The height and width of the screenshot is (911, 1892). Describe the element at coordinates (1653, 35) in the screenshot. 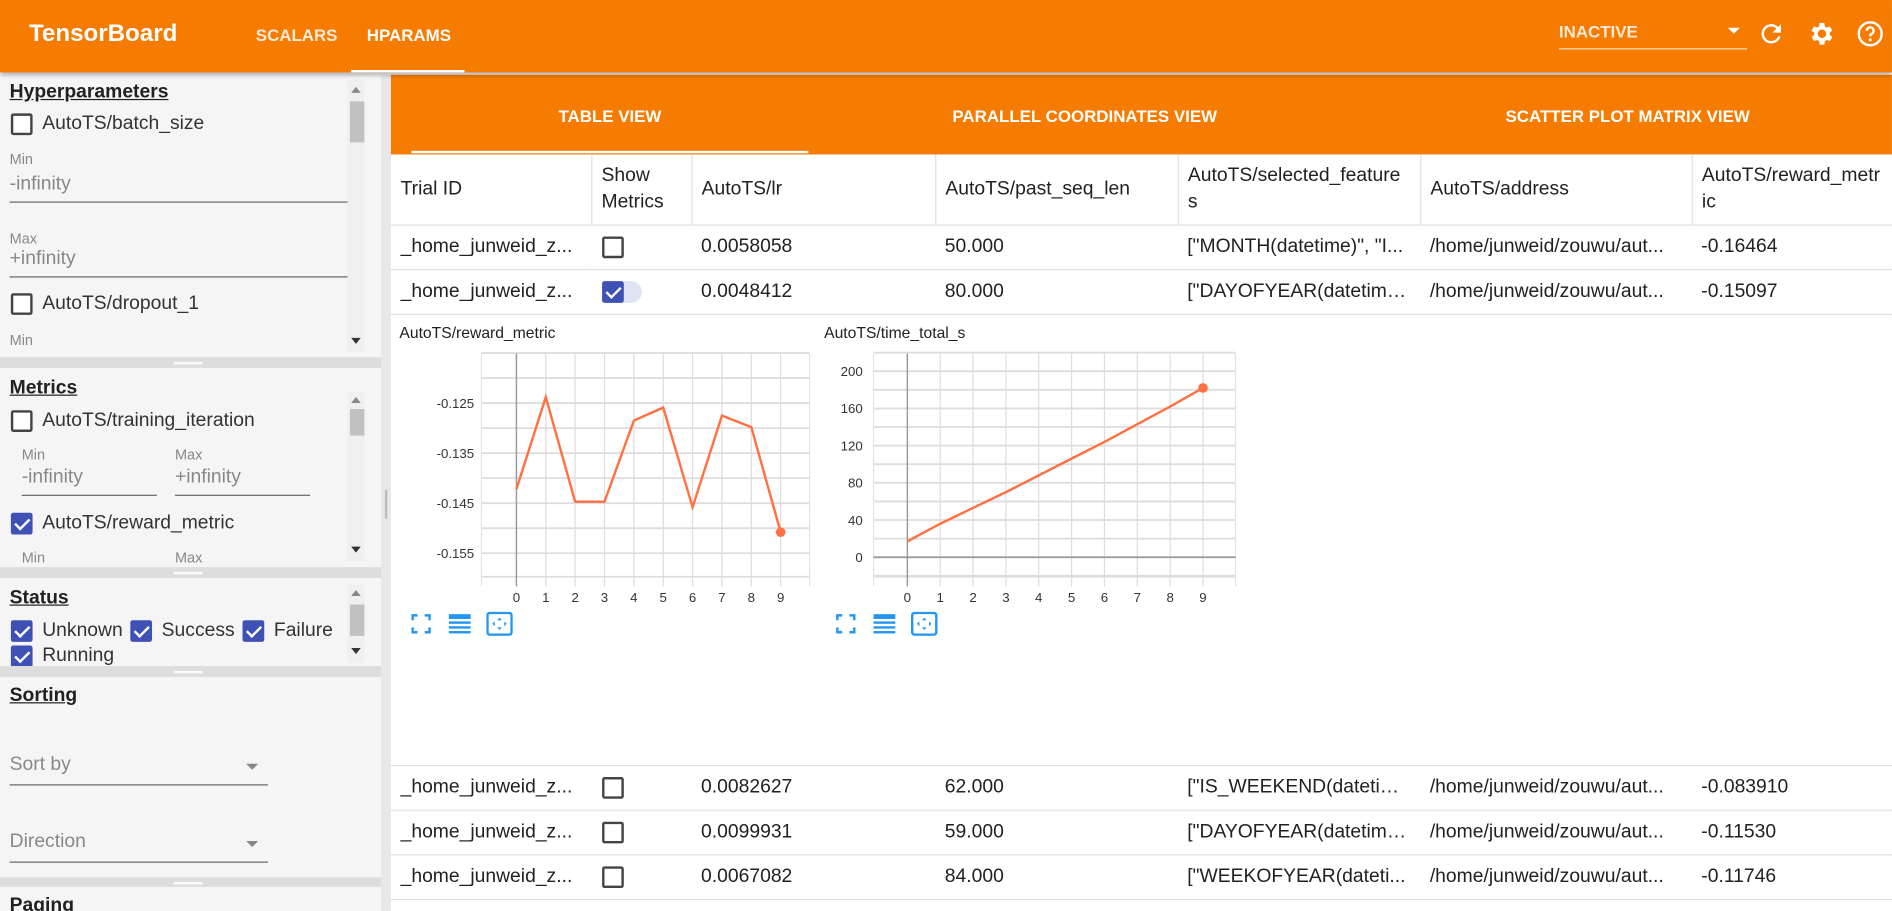

I see `run-selector-dropdown: INACTIVE` at that location.